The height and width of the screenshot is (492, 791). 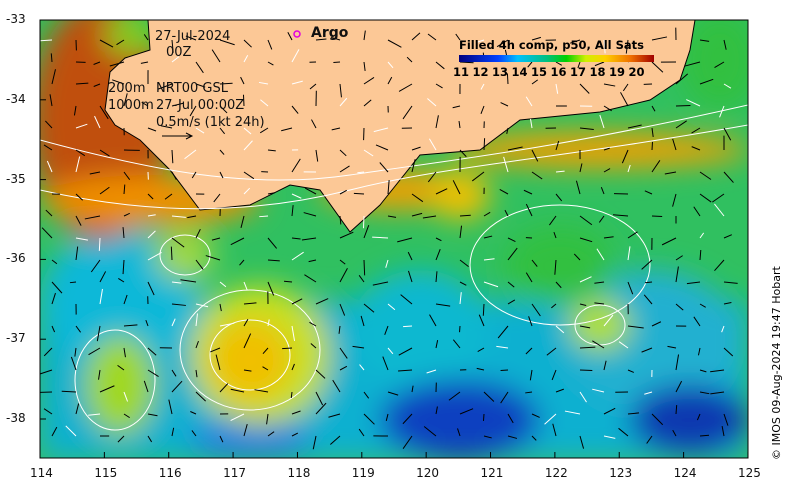 What do you see at coordinates (551, 45) in the screenshot?
I see `colorbar-title: Filled 4h comp, p50, All Sats` at bounding box center [551, 45].